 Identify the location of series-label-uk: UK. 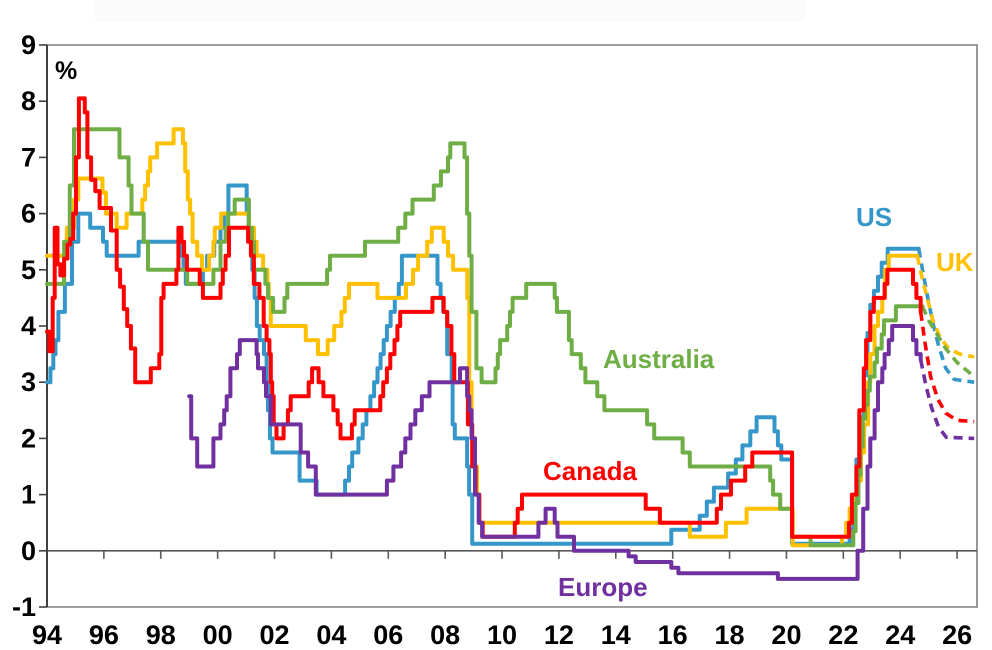
(955, 262).